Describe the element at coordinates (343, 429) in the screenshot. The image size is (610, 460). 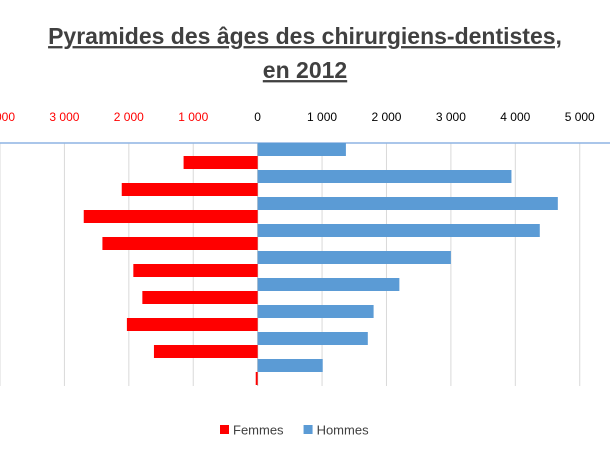
I see `legend-label: Hommes` at that location.